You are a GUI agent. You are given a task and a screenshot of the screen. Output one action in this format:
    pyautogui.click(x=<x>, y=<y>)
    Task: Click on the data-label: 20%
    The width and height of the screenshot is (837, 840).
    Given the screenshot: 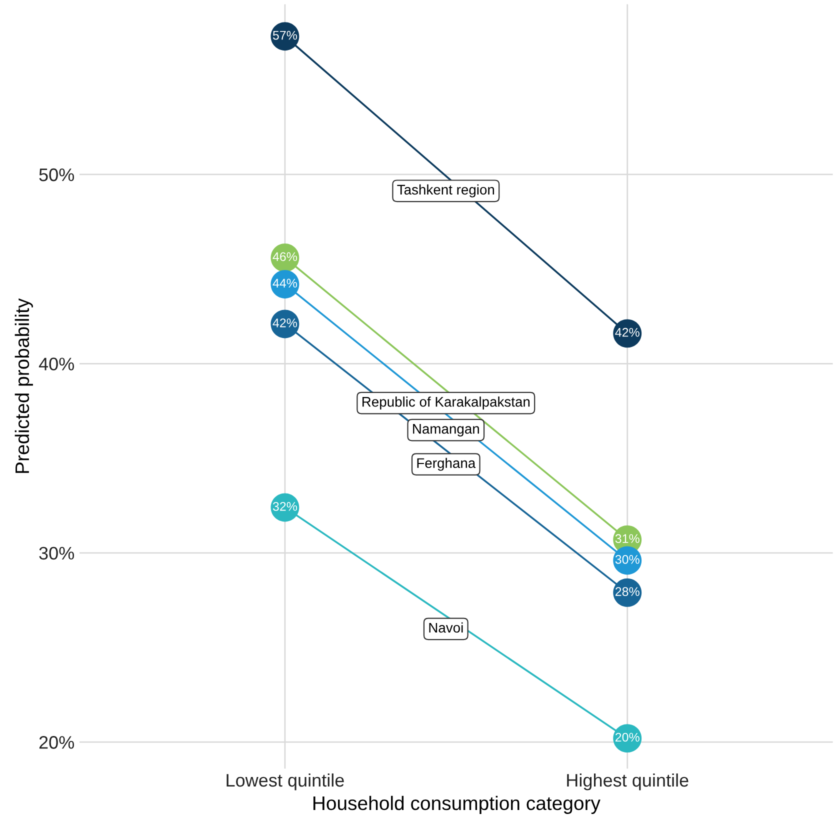 What is the action you would take?
    pyautogui.click(x=627, y=737)
    